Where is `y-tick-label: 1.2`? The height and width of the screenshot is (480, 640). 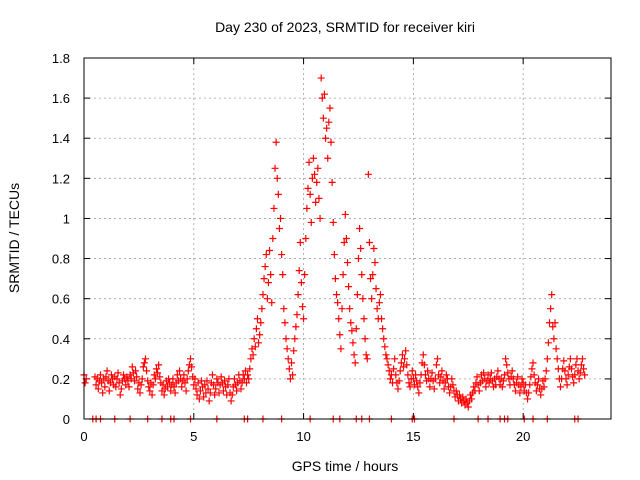
y-tick-label: 1.2 is located at coordinates (61, 178).